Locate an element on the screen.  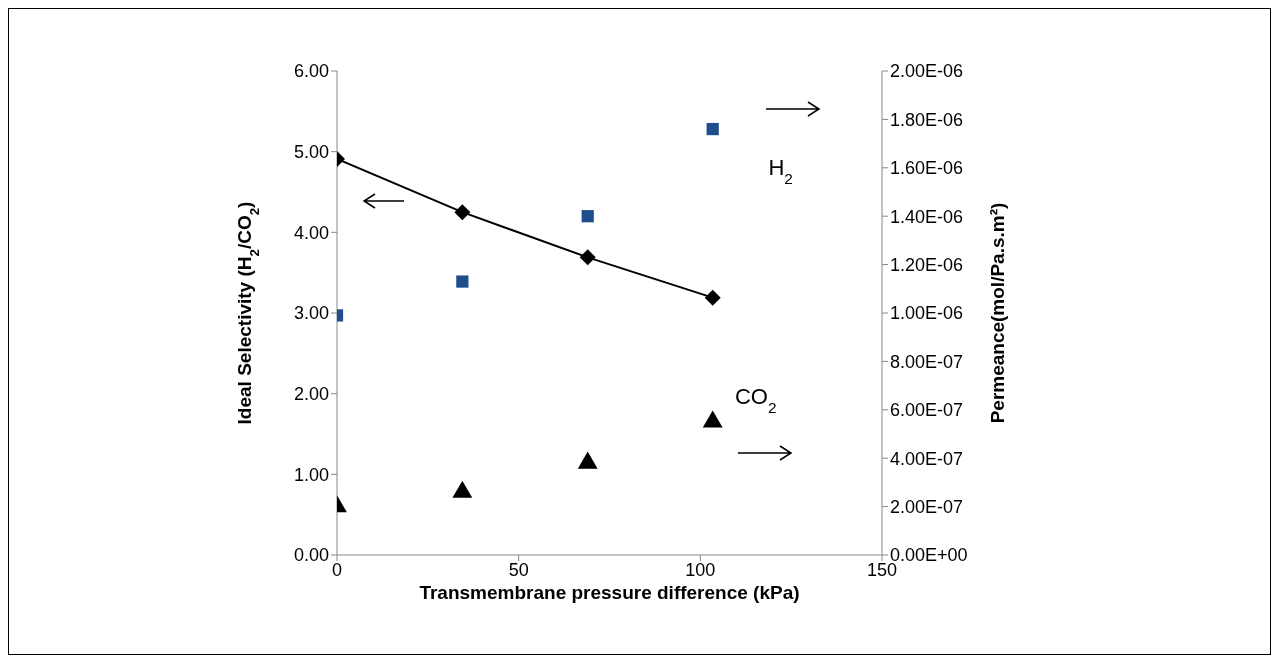
y2-tick-label: 4.00E-07 is located at coordinates (927, 458).